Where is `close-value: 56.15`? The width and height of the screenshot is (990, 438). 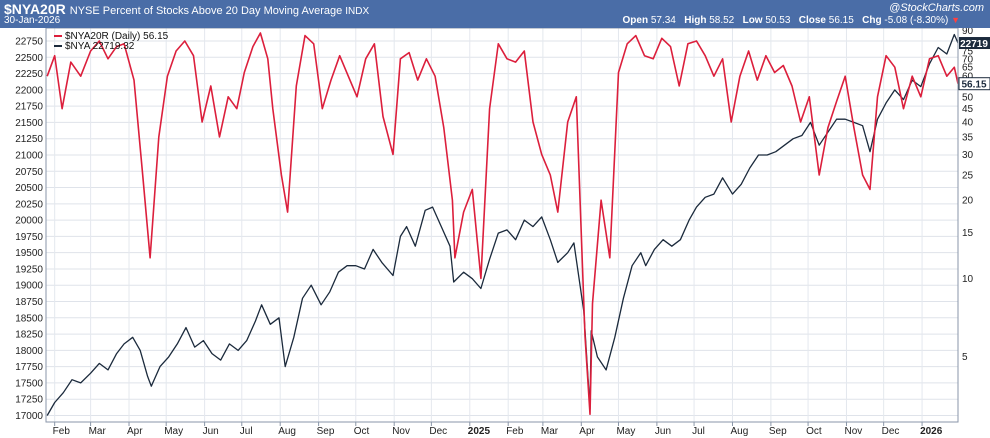
close-value: 56.15 is located at coordinates (841, 20).